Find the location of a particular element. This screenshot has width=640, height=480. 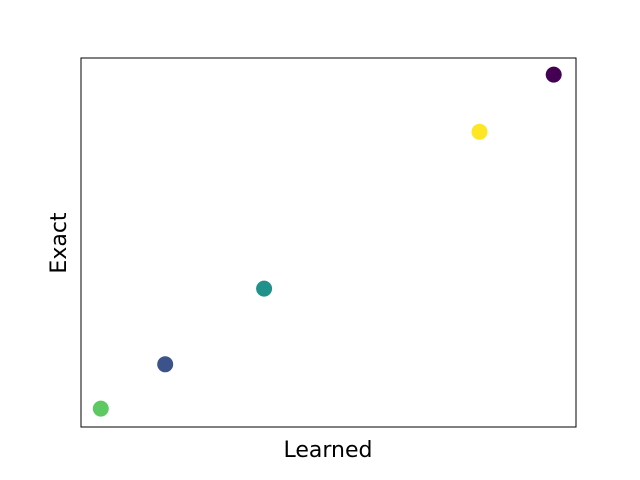

x-axis-label: Learned is located at coordinates (328, 450).